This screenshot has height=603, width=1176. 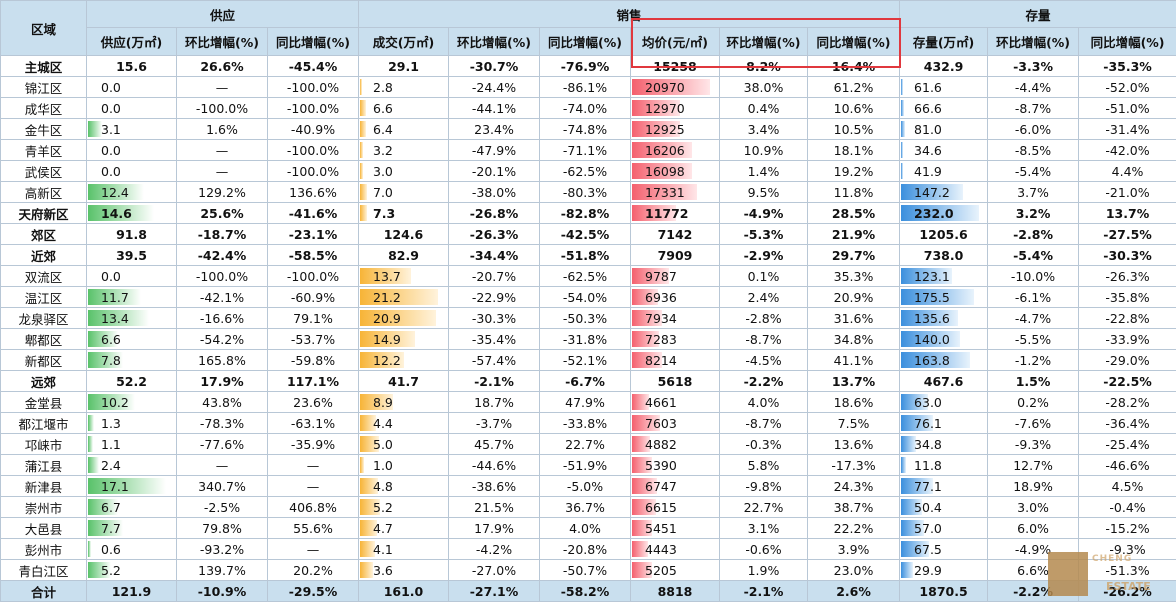 What do you see at coordinates (1127, 192) in the screenshot?
I see `value-cell: -21.0%` at bounding box center [1127, 192].